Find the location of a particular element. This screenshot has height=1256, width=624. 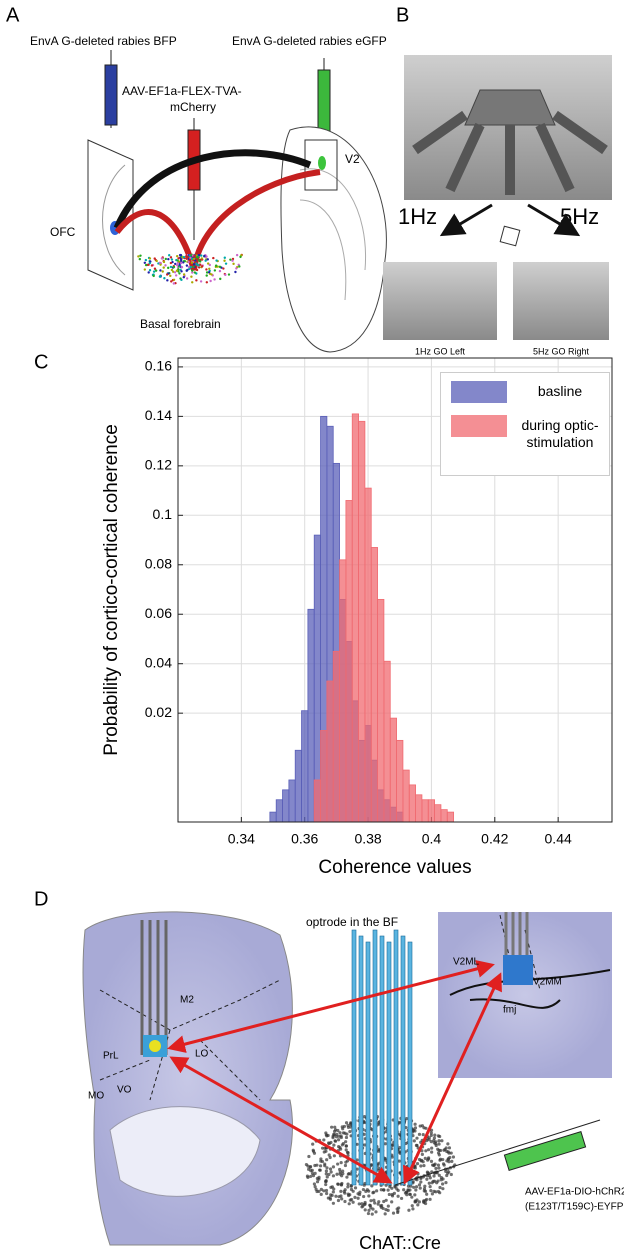

y-tick-label: 0.06 is located at coordinates (158, 613).